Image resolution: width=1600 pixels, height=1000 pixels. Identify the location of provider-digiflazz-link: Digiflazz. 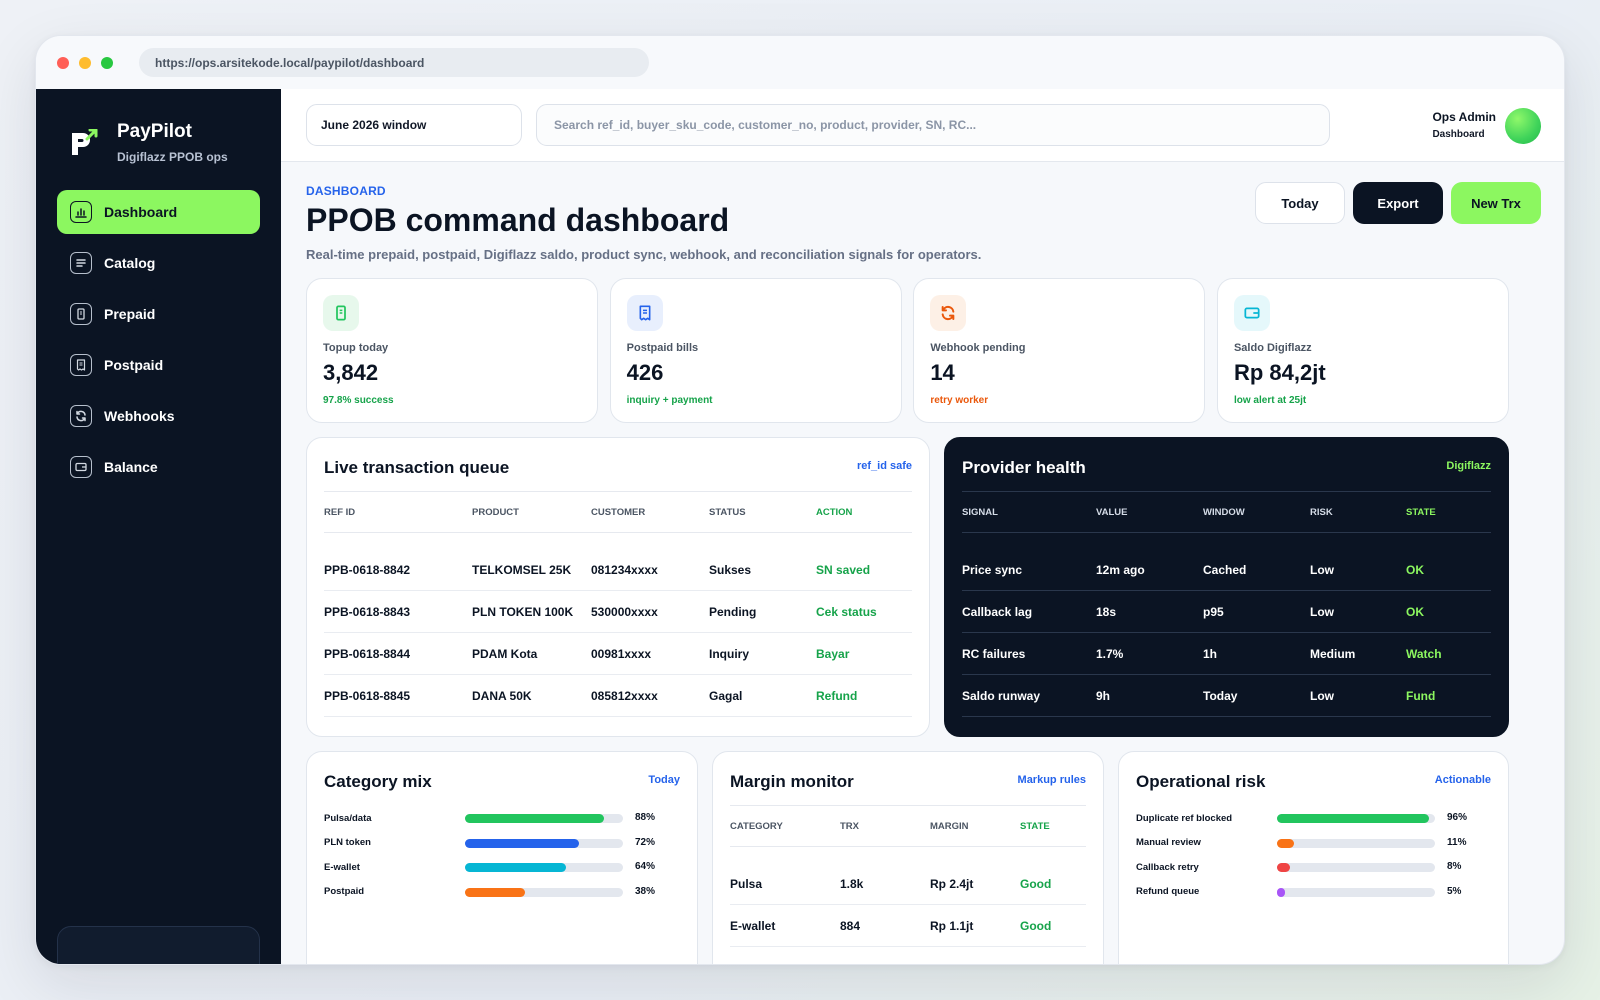
(1468, 466).